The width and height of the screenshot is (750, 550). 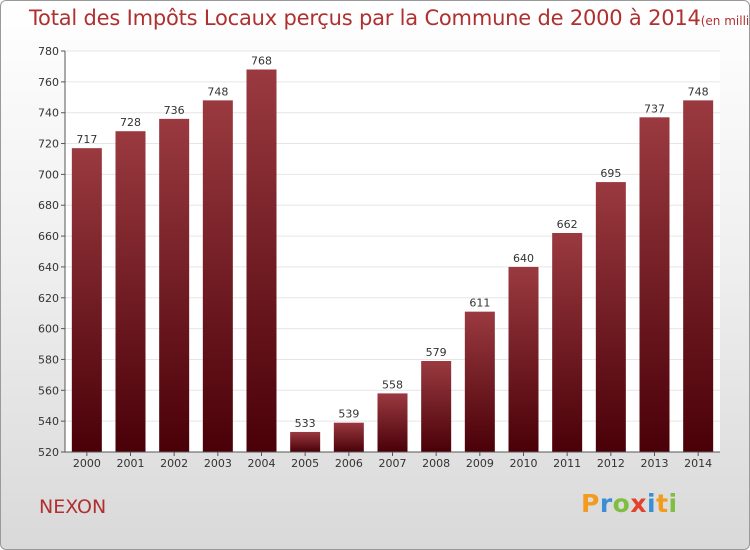 What do you see at coordinates (305, 423) in the screenshot?
I see `bar-value-label: 533` at bounding box center [305, 423].